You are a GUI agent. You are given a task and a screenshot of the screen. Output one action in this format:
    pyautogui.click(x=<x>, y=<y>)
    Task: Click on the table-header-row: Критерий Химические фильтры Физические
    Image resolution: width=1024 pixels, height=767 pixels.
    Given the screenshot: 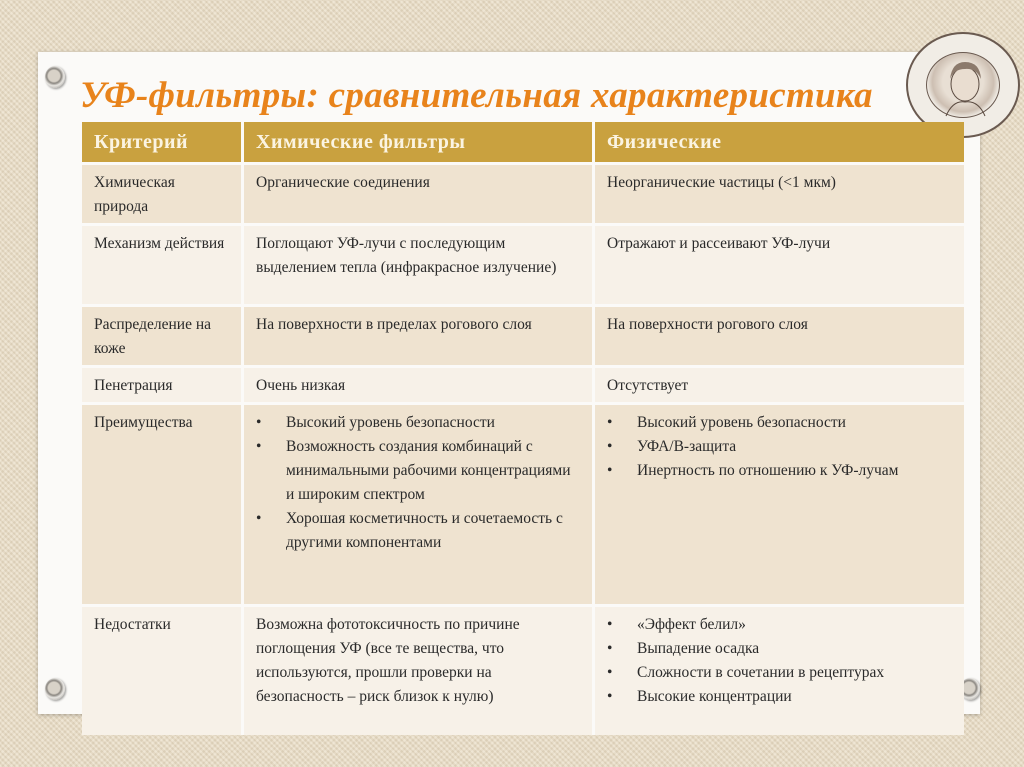 What is the action you would take?
    pyautogui.click(x=523, y=142)
    